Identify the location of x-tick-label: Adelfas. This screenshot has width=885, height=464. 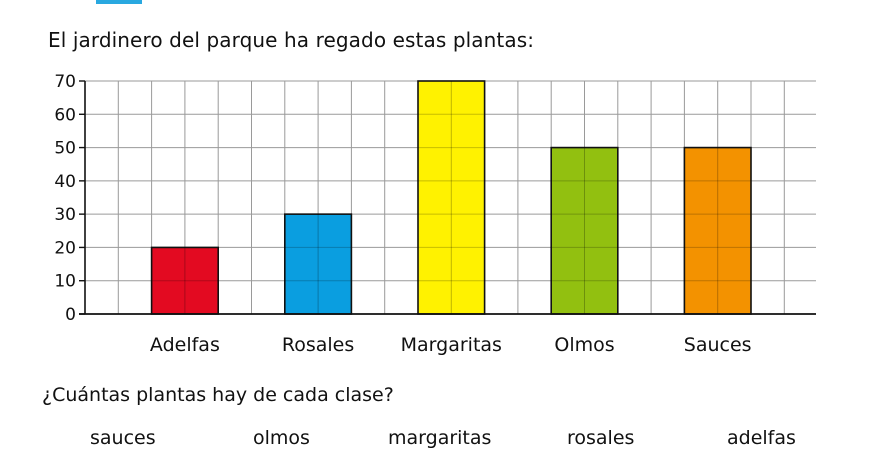
(185, 345).